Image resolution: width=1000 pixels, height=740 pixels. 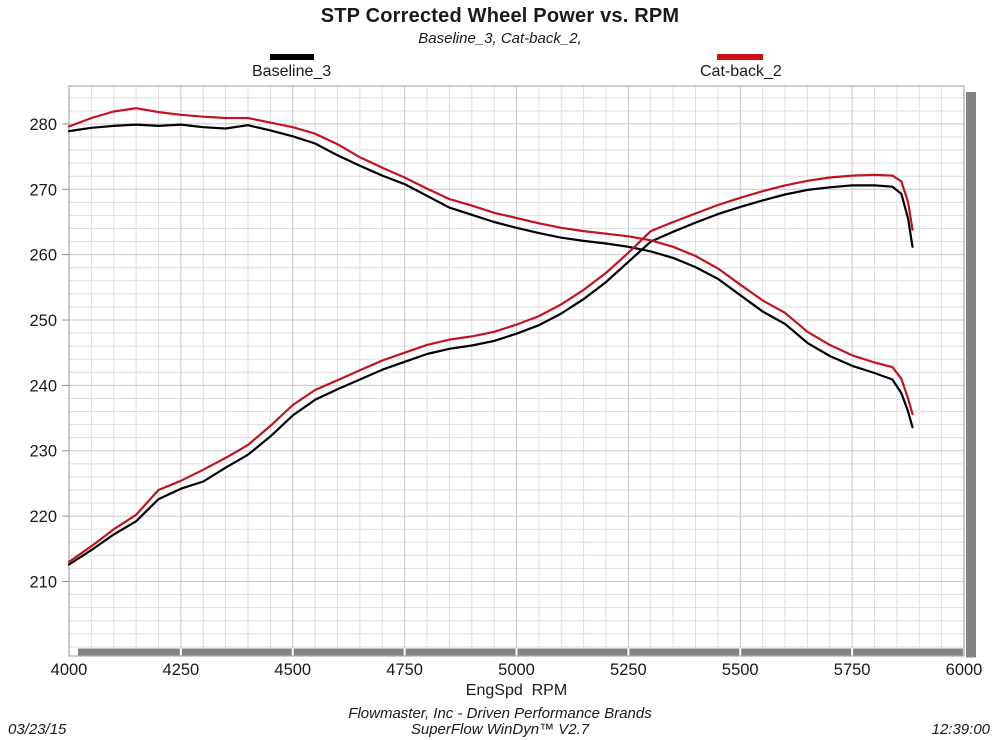 I want to click on y-tick-label: 280, so click(x=43, y=125).